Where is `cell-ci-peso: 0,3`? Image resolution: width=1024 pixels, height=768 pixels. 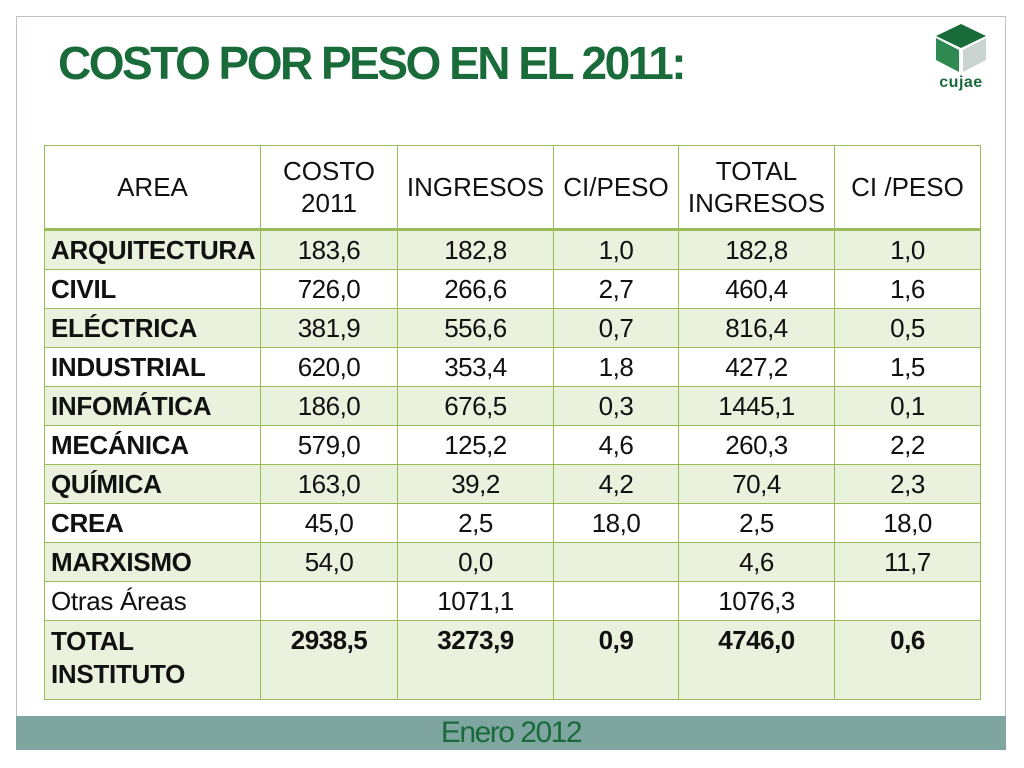 cell-ci-peso: 0,3 is located at coordinates (616, 406).